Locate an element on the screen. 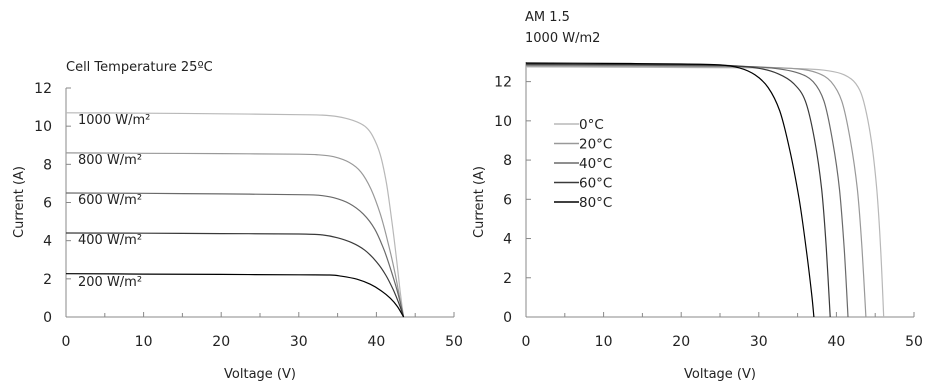 Image resolution: width=929 pixels, height=383 pixels. legend-label: 0°C is located at coordinates (591, 125).